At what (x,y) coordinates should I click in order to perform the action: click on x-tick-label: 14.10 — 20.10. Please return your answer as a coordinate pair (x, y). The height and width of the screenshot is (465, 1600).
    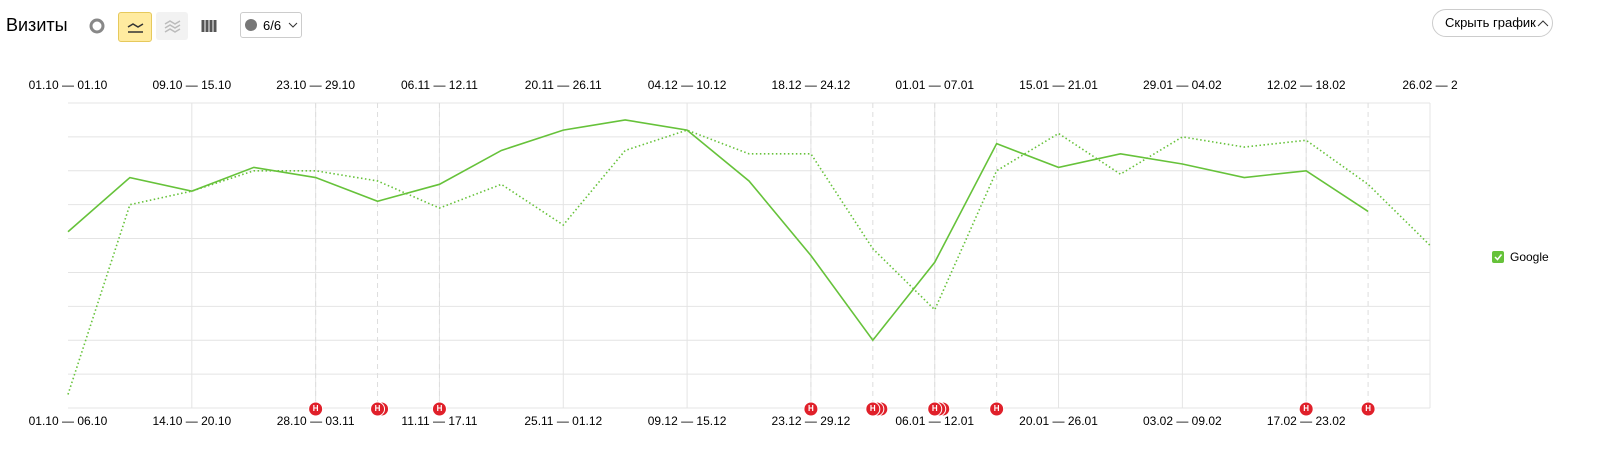
    Looking at the image, I should click on (191, 421).